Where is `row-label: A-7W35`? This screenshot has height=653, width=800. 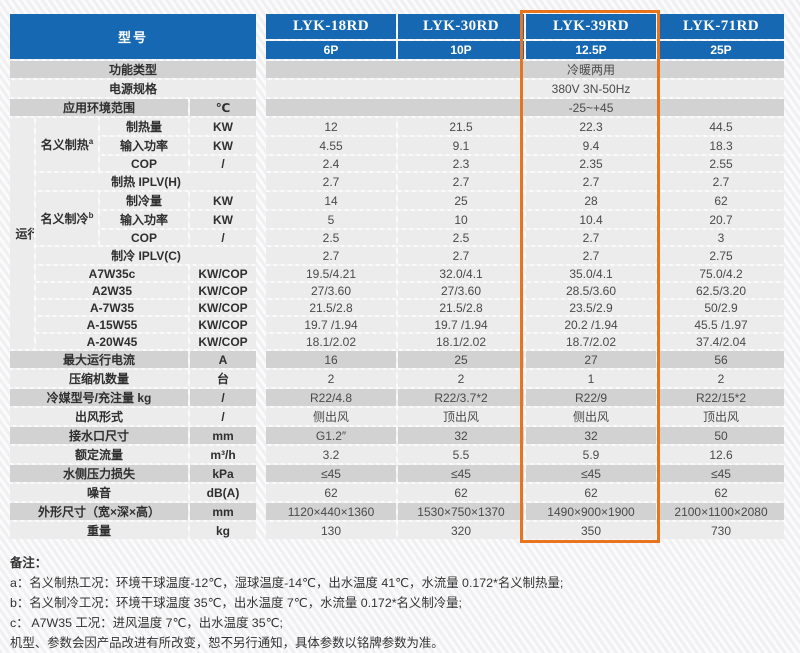
row-label: A-7W35 is located at coordinates (112, 307).